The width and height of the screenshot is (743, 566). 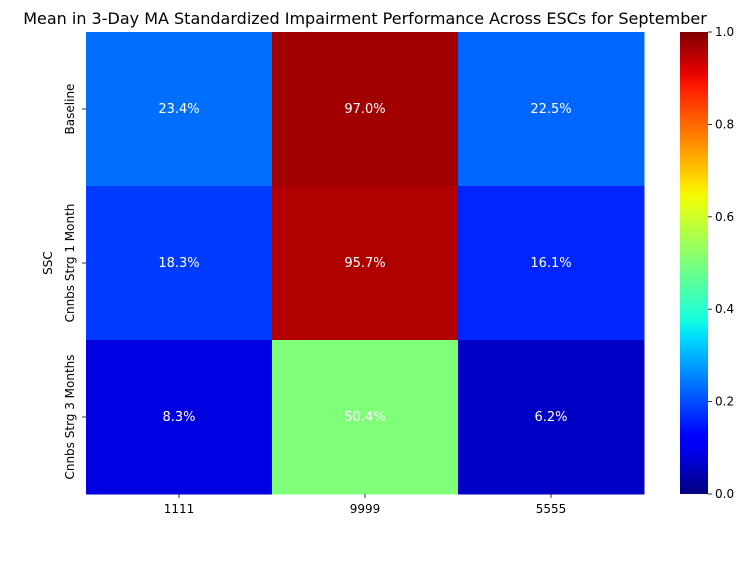 I want to click on colorbar-gradient, so click(x=694, y=263).